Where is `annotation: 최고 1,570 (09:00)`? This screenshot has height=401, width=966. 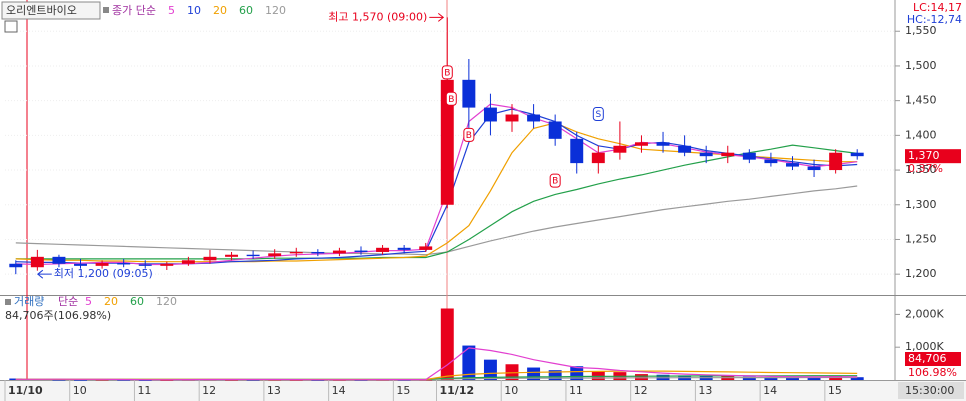 annotation: 최고 1,570 (09:00) is located at coordinates (377, 16).